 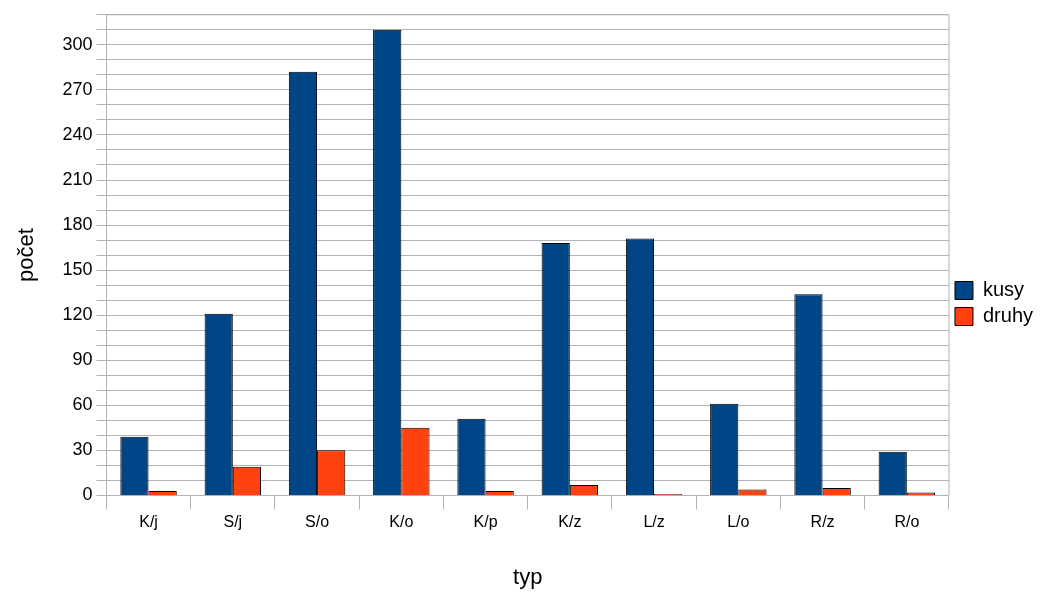 I want to click on x-tick-label: R/o, so click(x=907, y=522).